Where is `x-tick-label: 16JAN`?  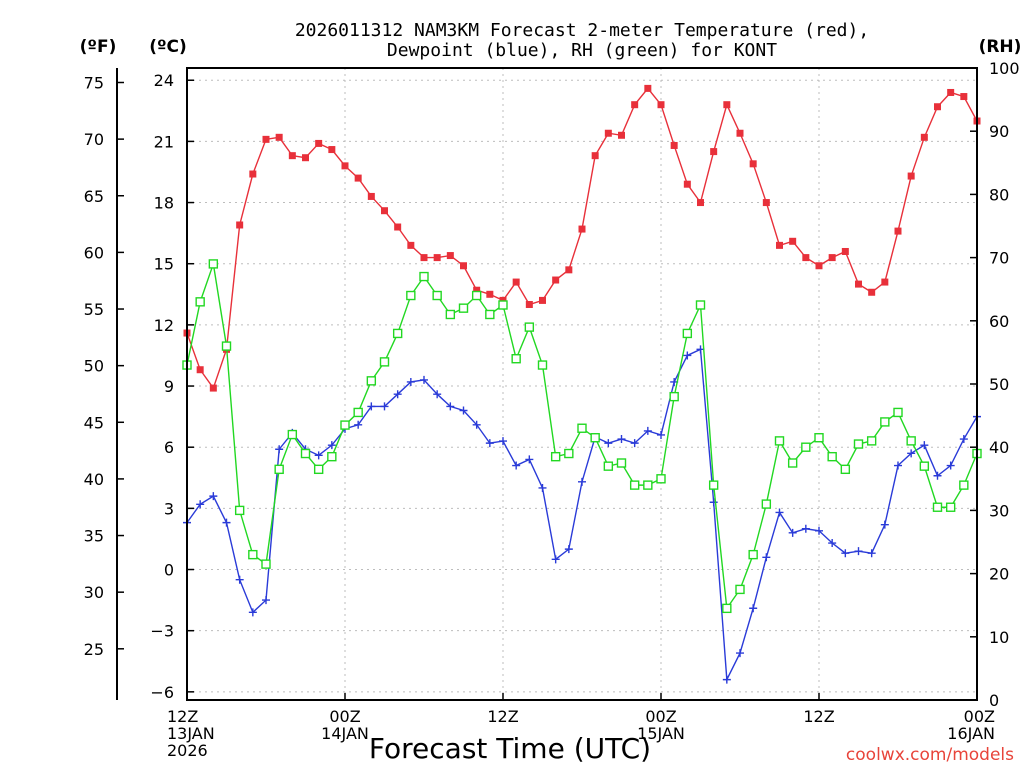 x-tick-label: 16JAN is located at coordinates (971, 733).